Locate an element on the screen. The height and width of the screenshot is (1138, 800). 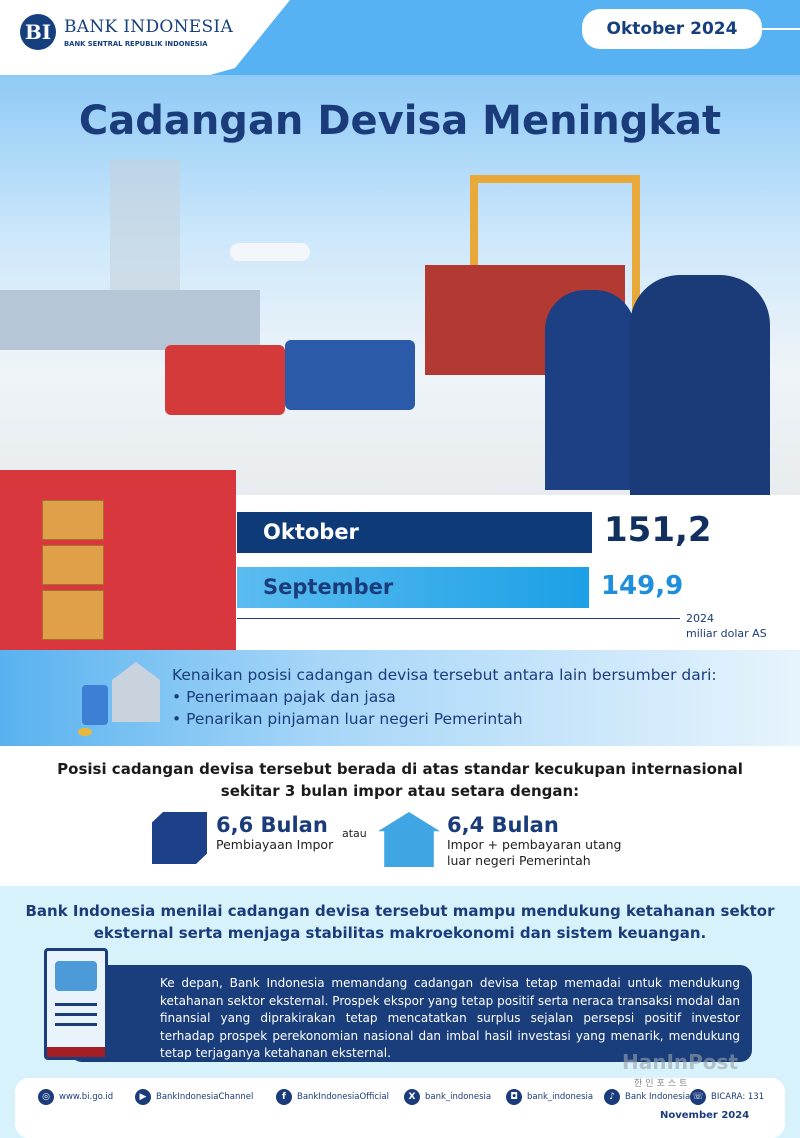
bank-indonesia-logo-icon: BI is located at coordinates (38, 32).